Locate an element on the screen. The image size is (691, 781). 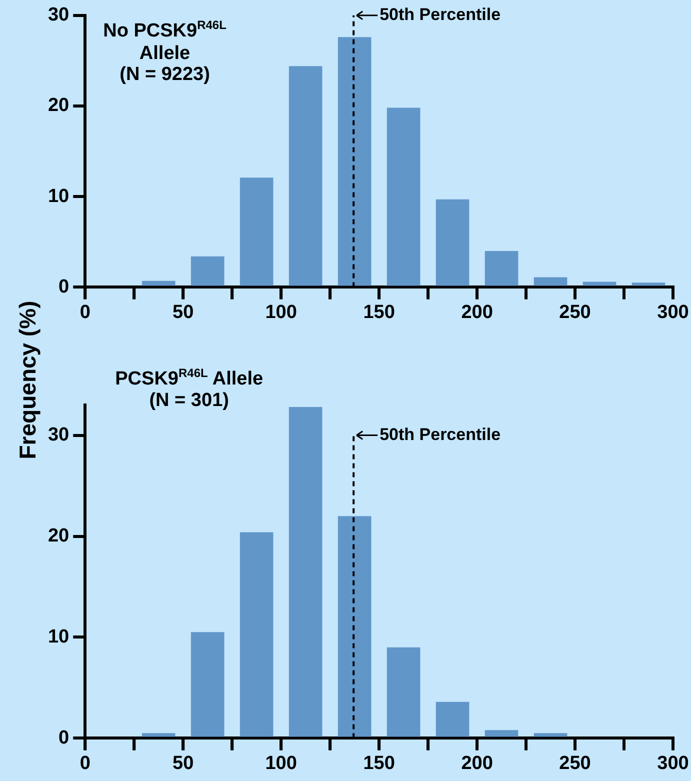
chart-title: PCSK9$^{R46L}$ Allele (N = 301) is located at coordinates (189, 389).